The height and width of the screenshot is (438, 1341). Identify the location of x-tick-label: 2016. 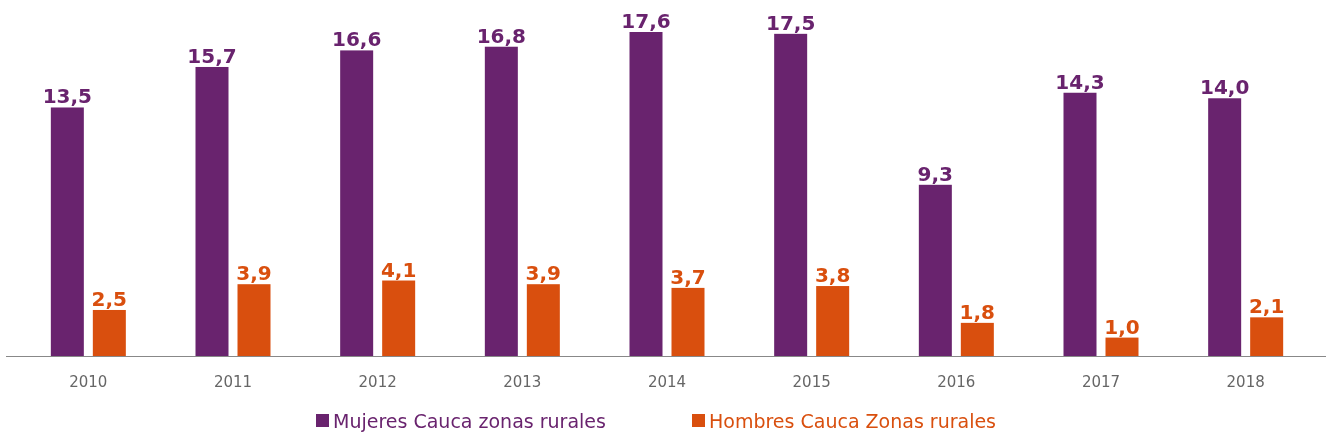
(956, 382).